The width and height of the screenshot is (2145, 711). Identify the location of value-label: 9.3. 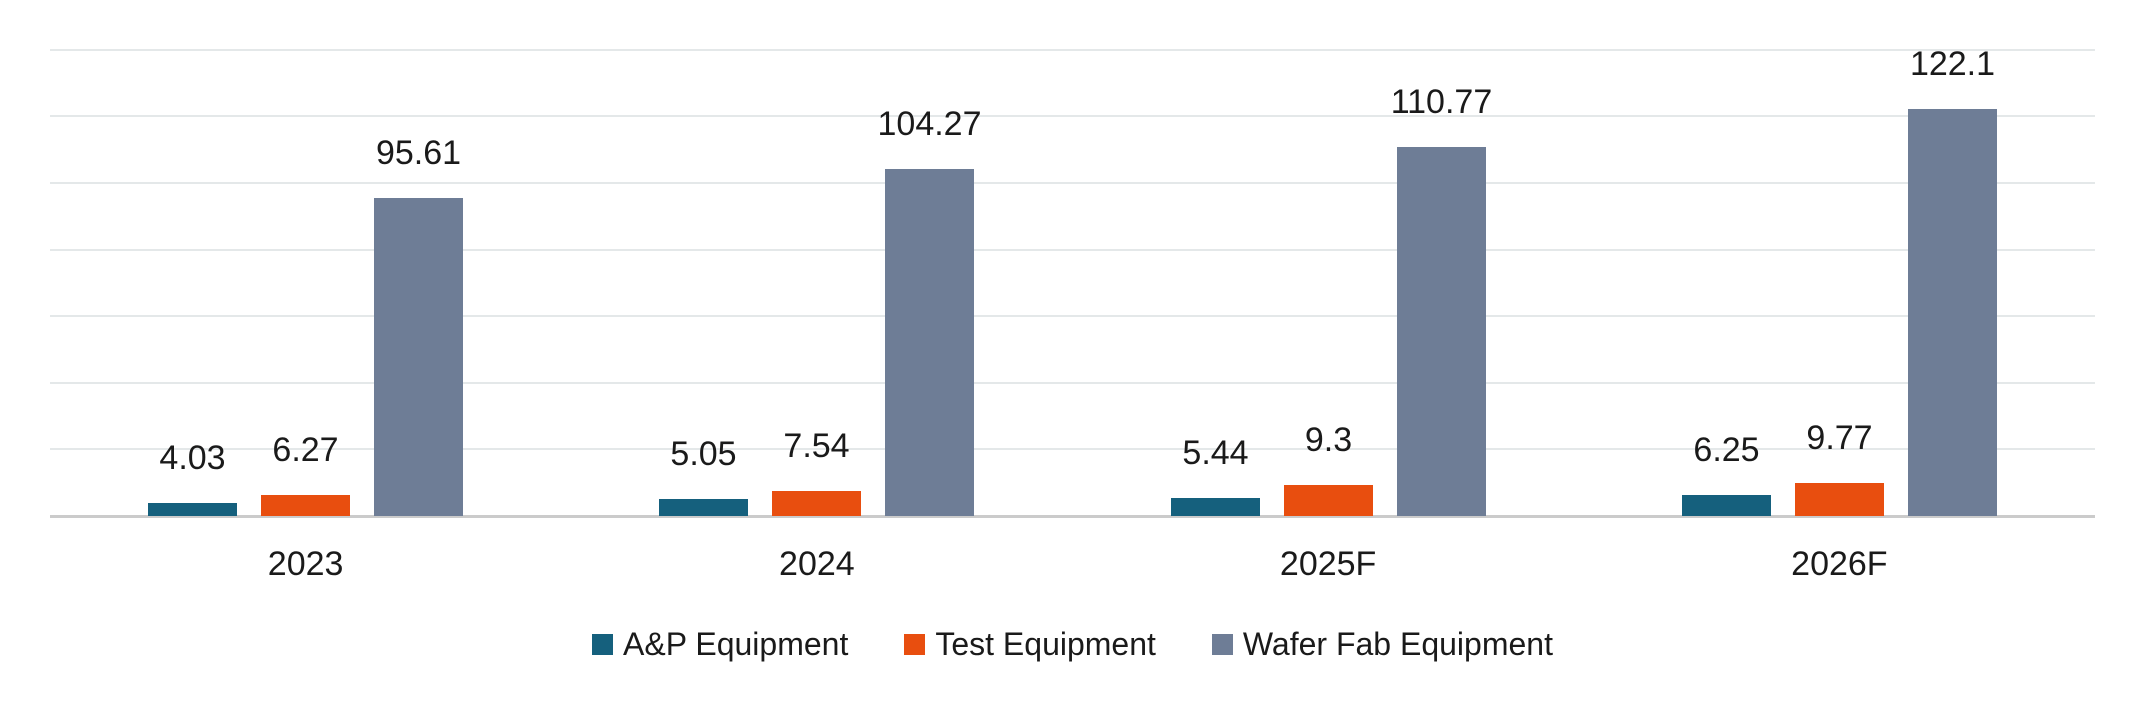
(1328, 440).